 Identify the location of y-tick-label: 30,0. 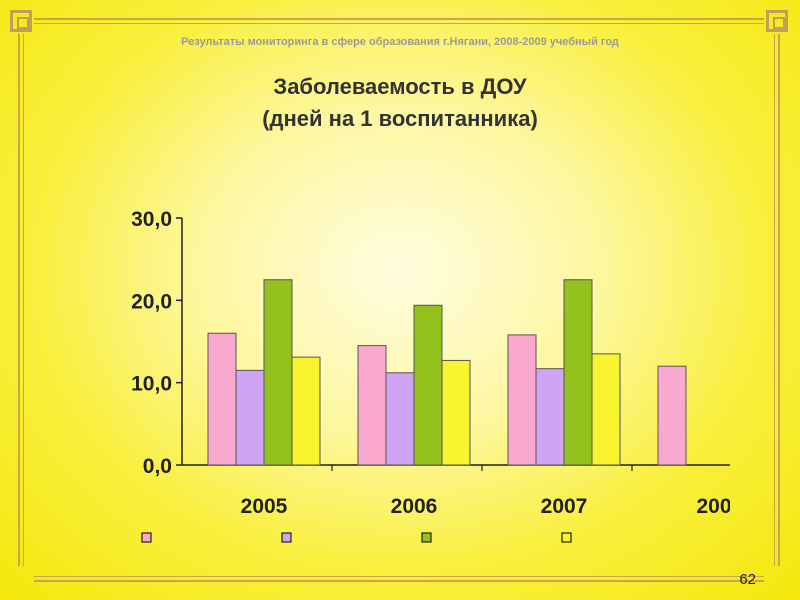
(151, 219).